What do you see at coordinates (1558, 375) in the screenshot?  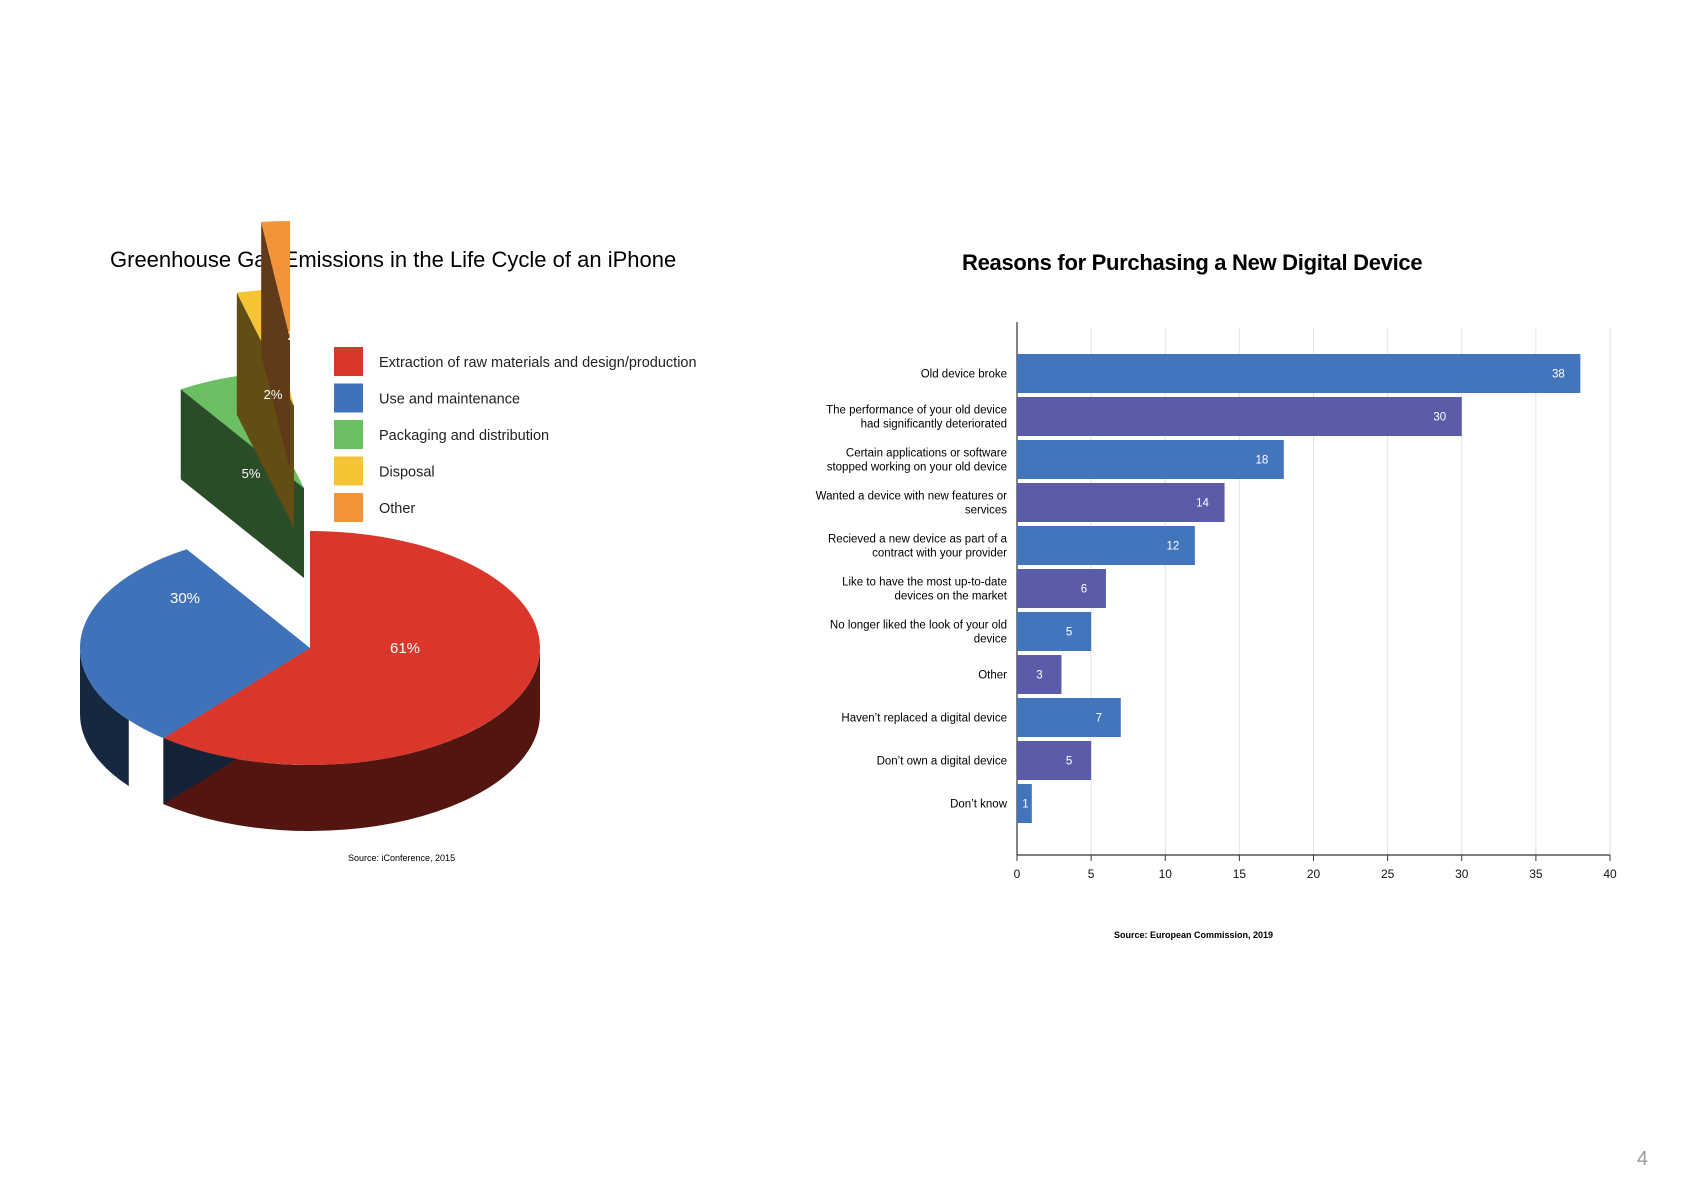 I see `bar-value-label: 38` at bounding box center [1558, 375].